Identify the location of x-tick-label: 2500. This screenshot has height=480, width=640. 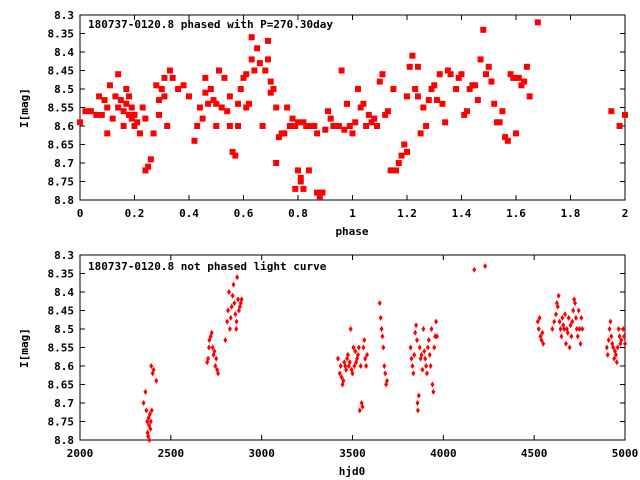
(171, 453).